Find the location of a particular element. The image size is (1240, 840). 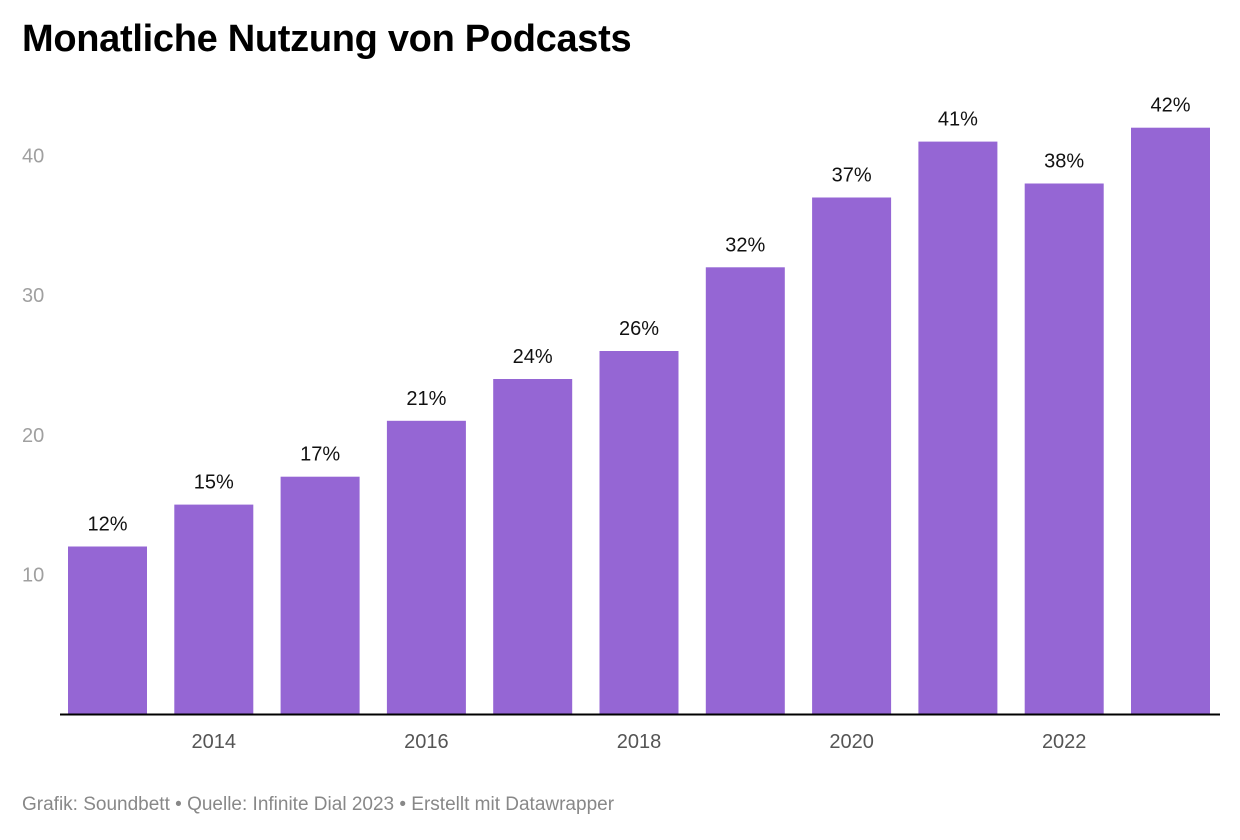

bar-value-label: 32% is located at coordinates (745, 245).